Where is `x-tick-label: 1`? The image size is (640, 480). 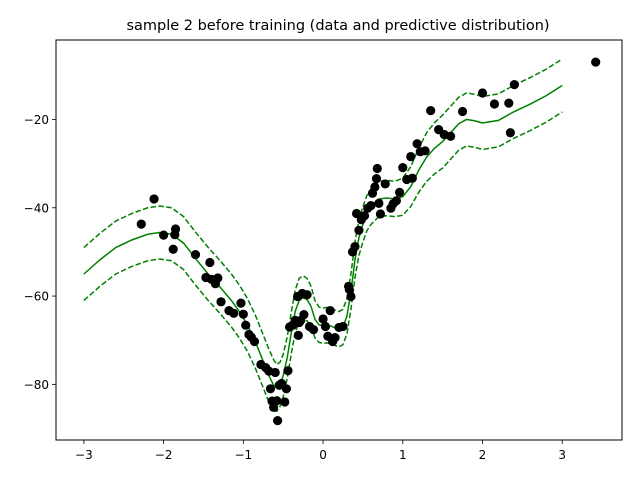
x-tick-label: 1 is located at coordinates (403, 455).